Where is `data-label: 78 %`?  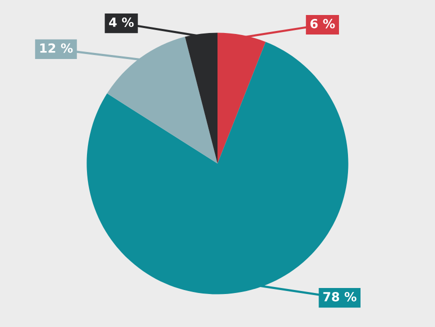 data-label: 78 % is located at coordinates (339, 297).